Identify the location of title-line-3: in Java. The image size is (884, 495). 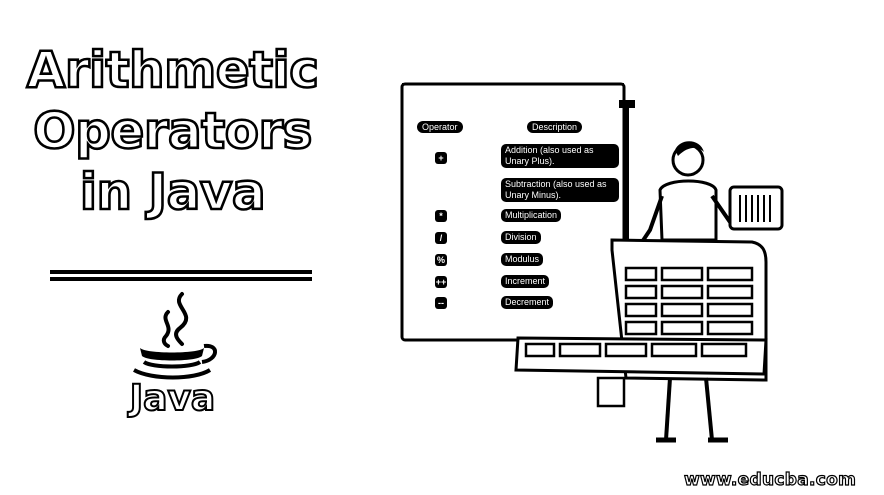
(173, 192).